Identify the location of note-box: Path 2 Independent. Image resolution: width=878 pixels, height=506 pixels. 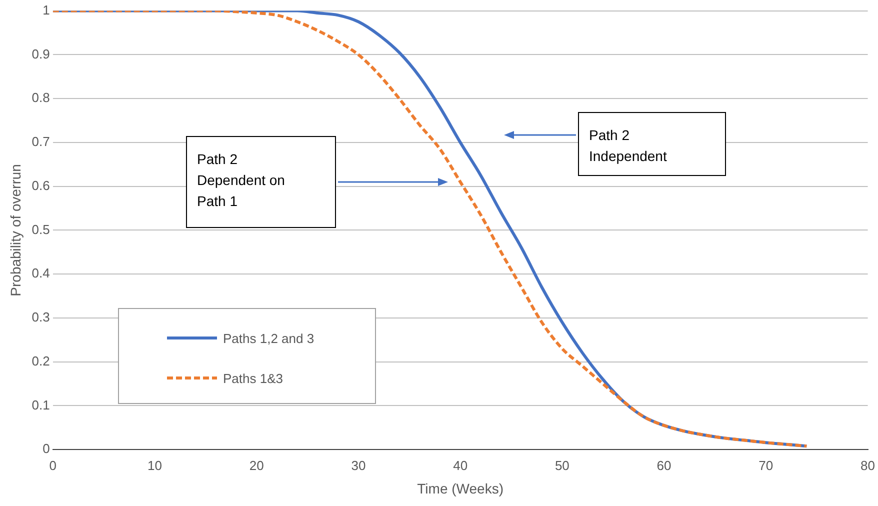
(652, 144).